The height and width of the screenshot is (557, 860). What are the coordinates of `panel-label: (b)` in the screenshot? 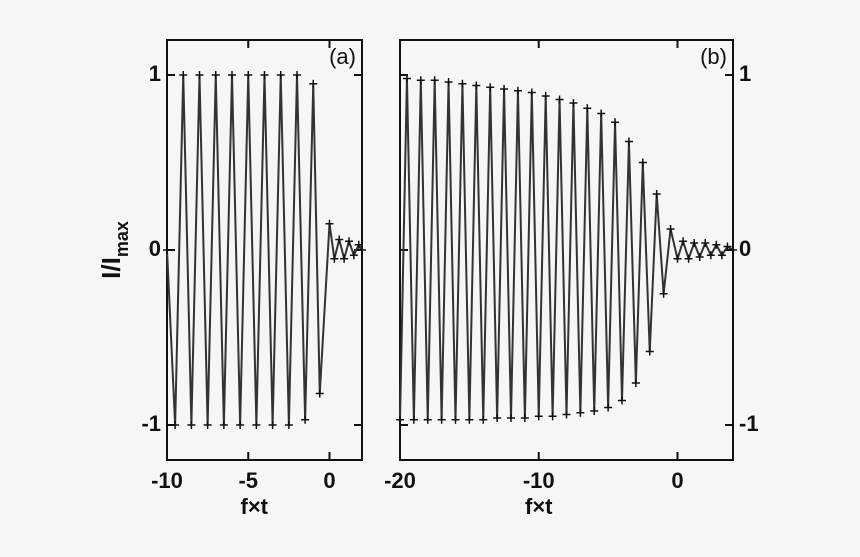 It's located at (713, 56).